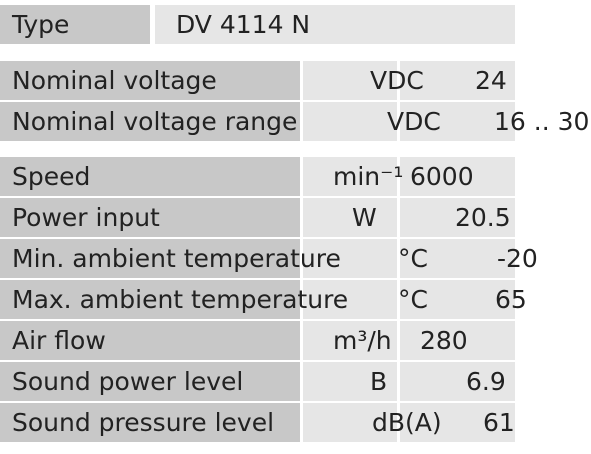  Describe the element at coordinates (51, 176) in the screenshot. I see `row-label: Speed` at that location.